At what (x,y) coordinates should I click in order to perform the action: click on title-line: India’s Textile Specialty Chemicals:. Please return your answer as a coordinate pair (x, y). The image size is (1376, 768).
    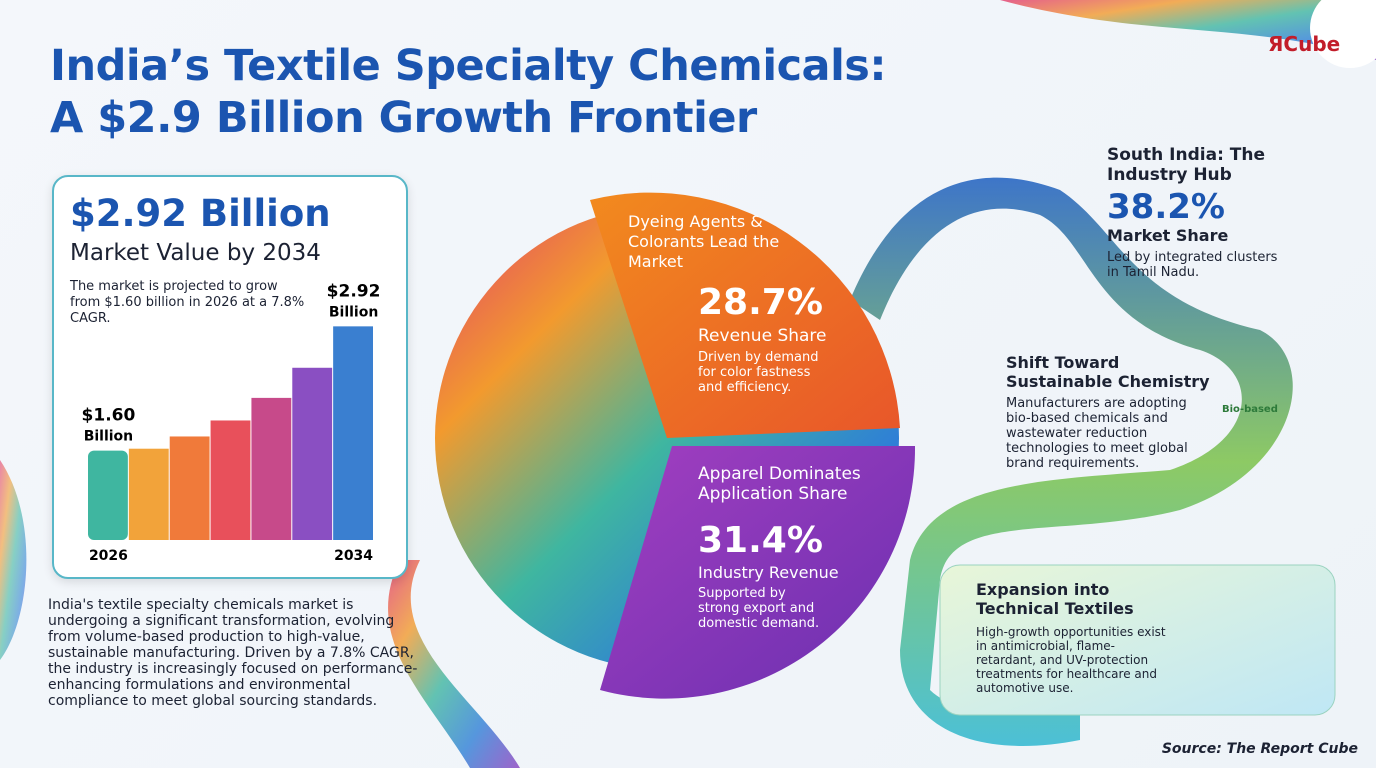
    Looking at the image, I should click on (468, 66).